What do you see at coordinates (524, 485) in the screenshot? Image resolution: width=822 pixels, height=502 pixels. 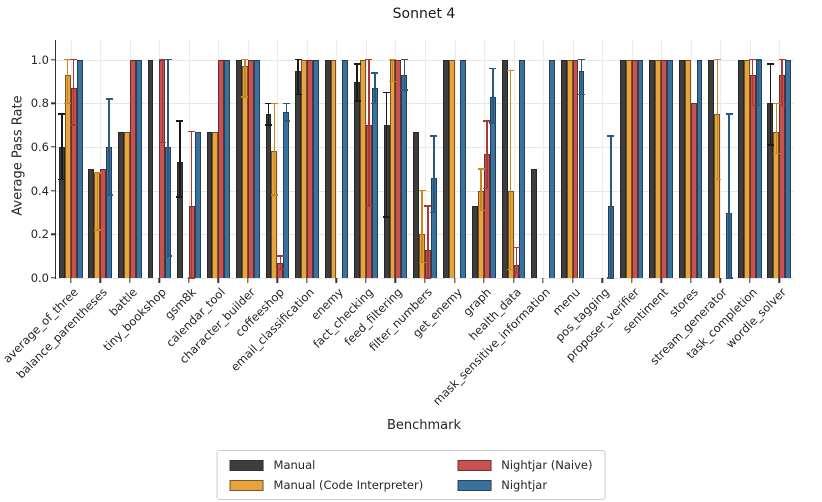 I see `legend-item: Nightjar` at bounding box center [524, 485].